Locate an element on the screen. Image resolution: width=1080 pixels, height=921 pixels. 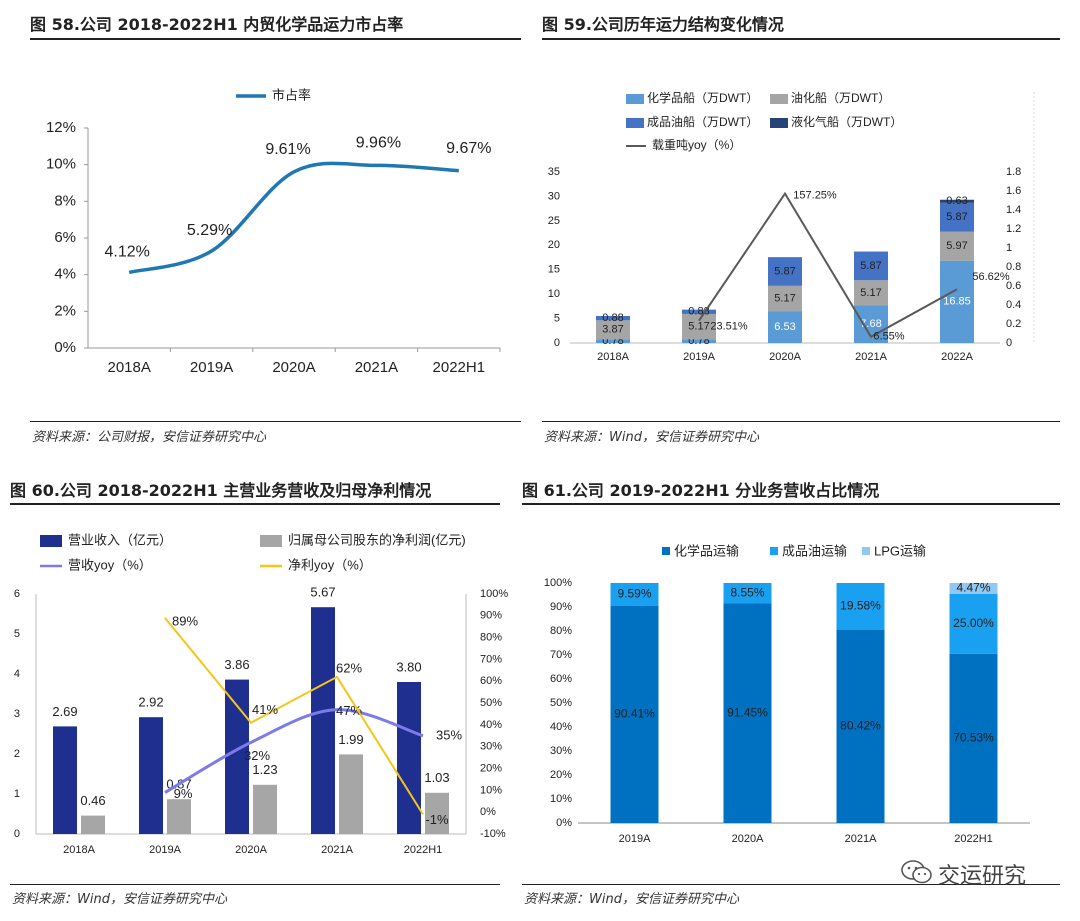
fig59-x-tick-label: 2018A is located at coordinates (613, 357).